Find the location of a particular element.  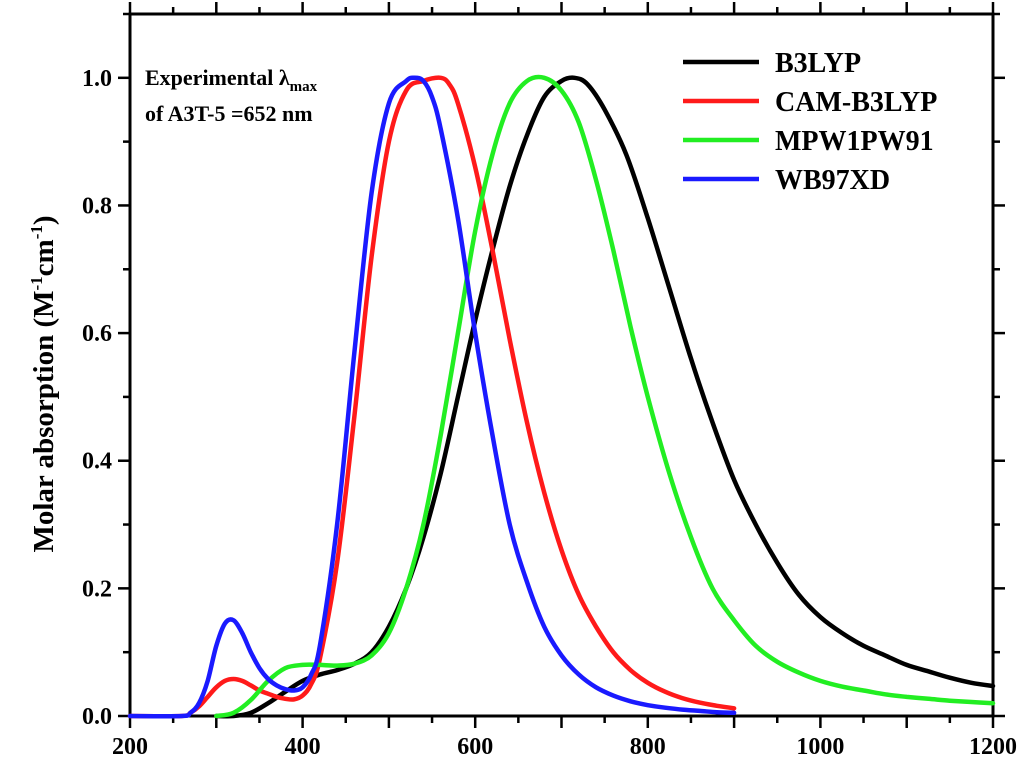

legend-label-b3lyp: B3LYP is located at coordinates (818, 63).